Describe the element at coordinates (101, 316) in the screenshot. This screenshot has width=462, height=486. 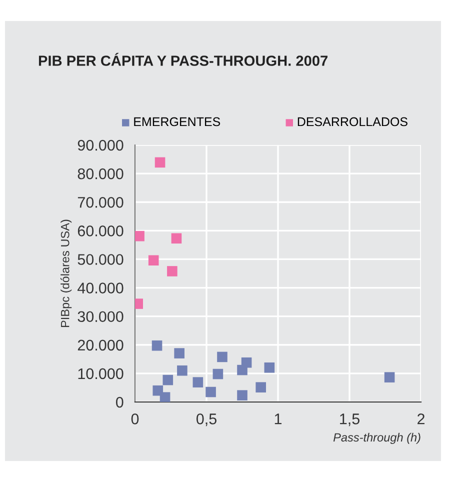
I see `y-tick-label: 30.000` at that location.